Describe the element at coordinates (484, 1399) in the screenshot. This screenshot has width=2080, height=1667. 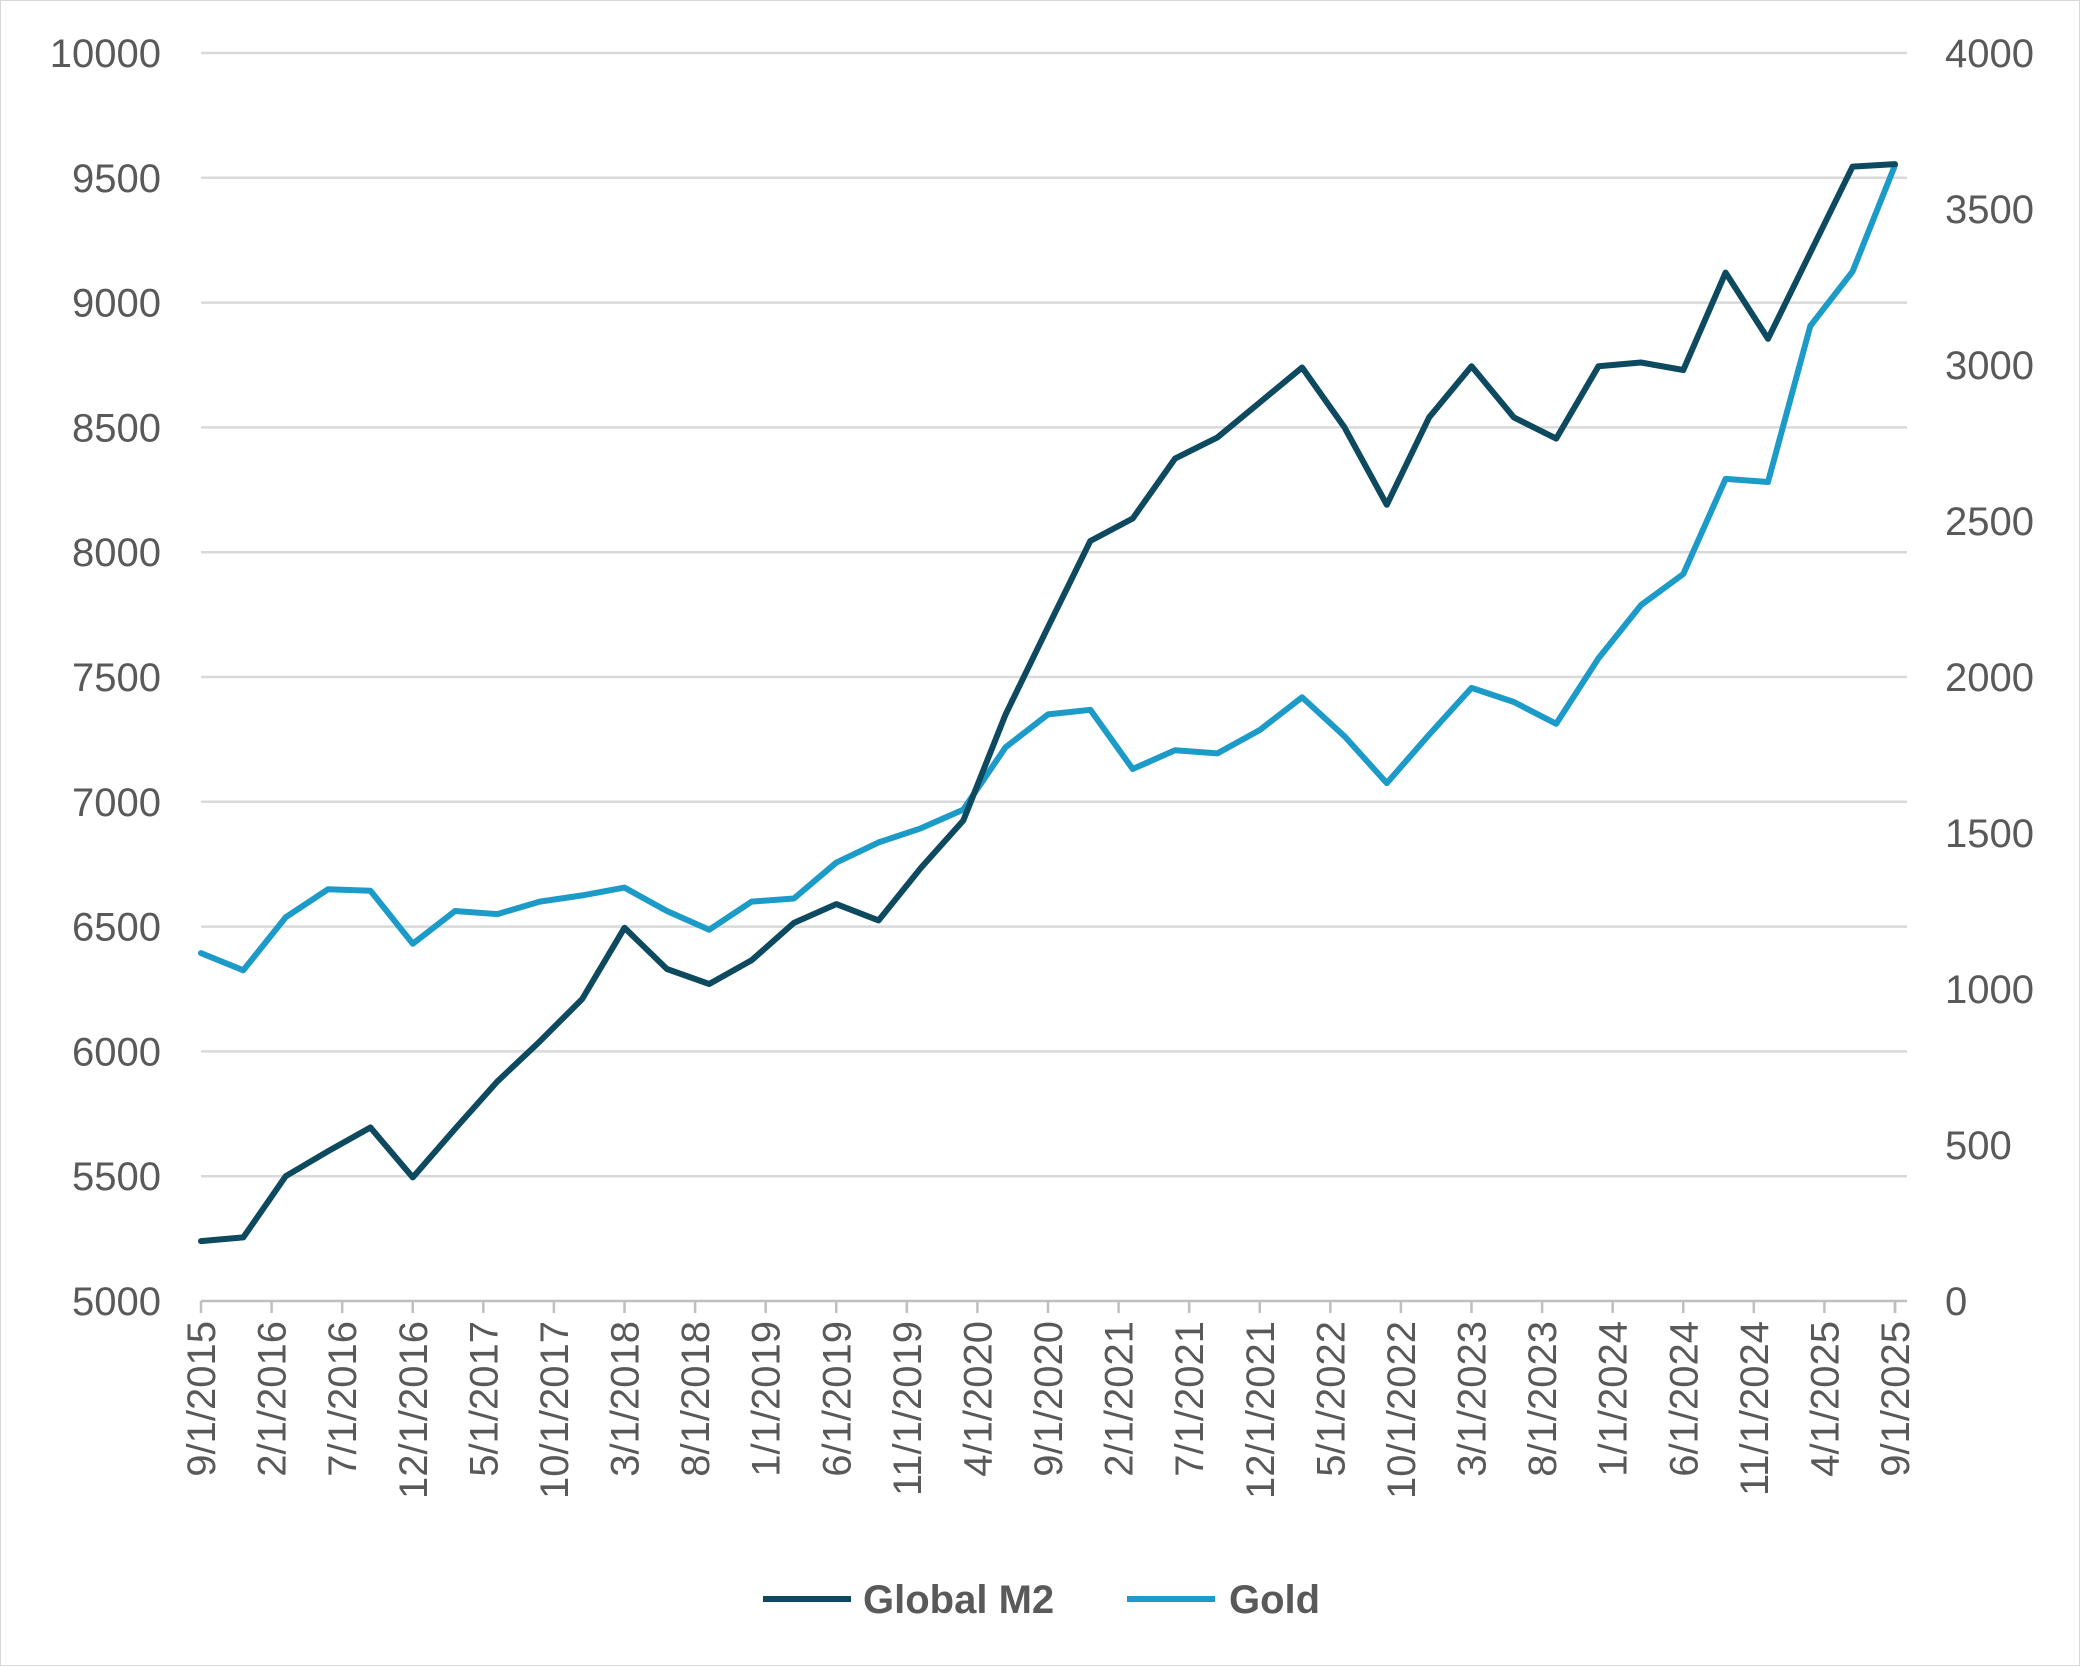
I see `x-tick-label: 5/1/2017` at that location.